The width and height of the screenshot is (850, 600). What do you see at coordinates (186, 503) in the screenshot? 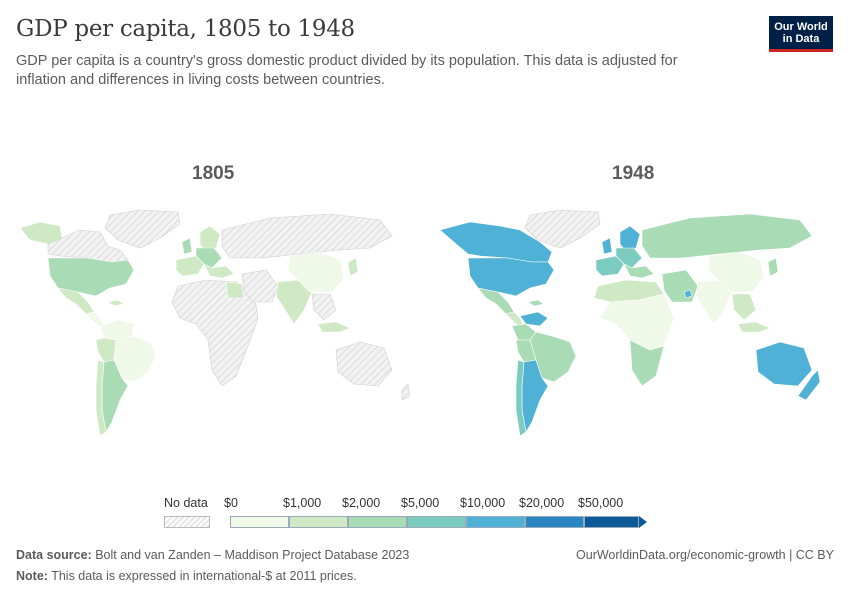
I see `legend-no-data-label: No data` at bounding box center [186, 503].